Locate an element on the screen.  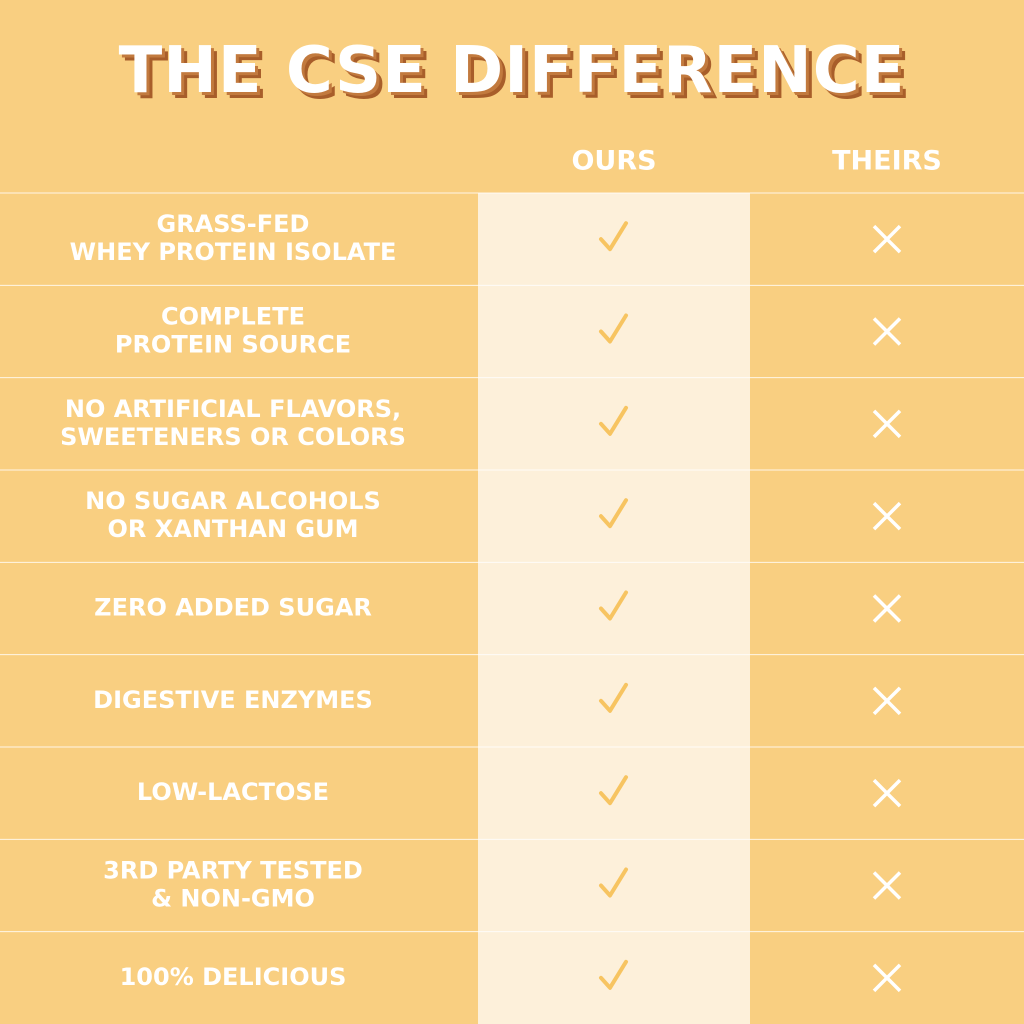
feature-label: NO SUGAR ALCOHOLS is located at coordinates (233, 501).